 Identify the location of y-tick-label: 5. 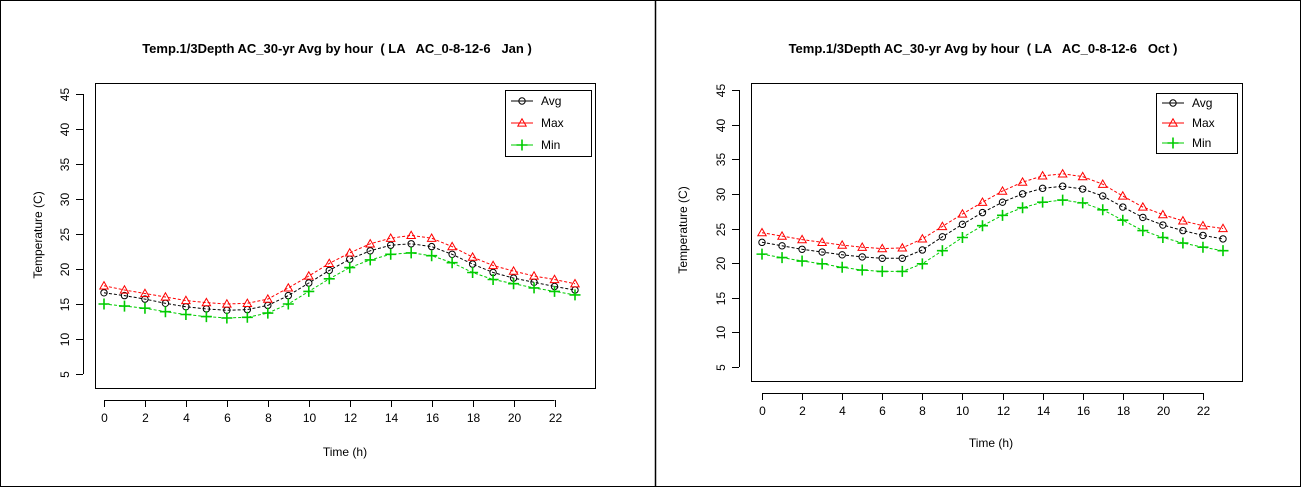
(721, 367).